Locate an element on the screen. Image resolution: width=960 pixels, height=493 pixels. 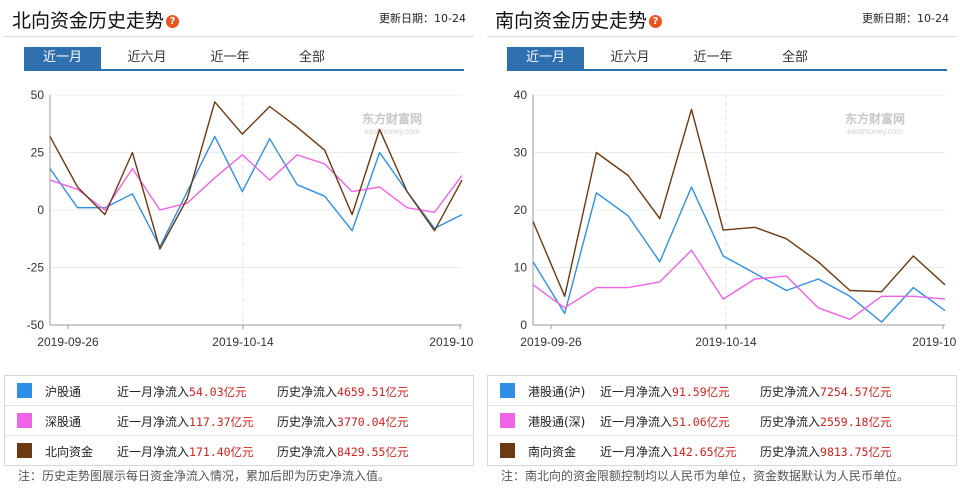
legend-hist: 历史净流入7254.57亿元 is located at coordinates (826, 392).